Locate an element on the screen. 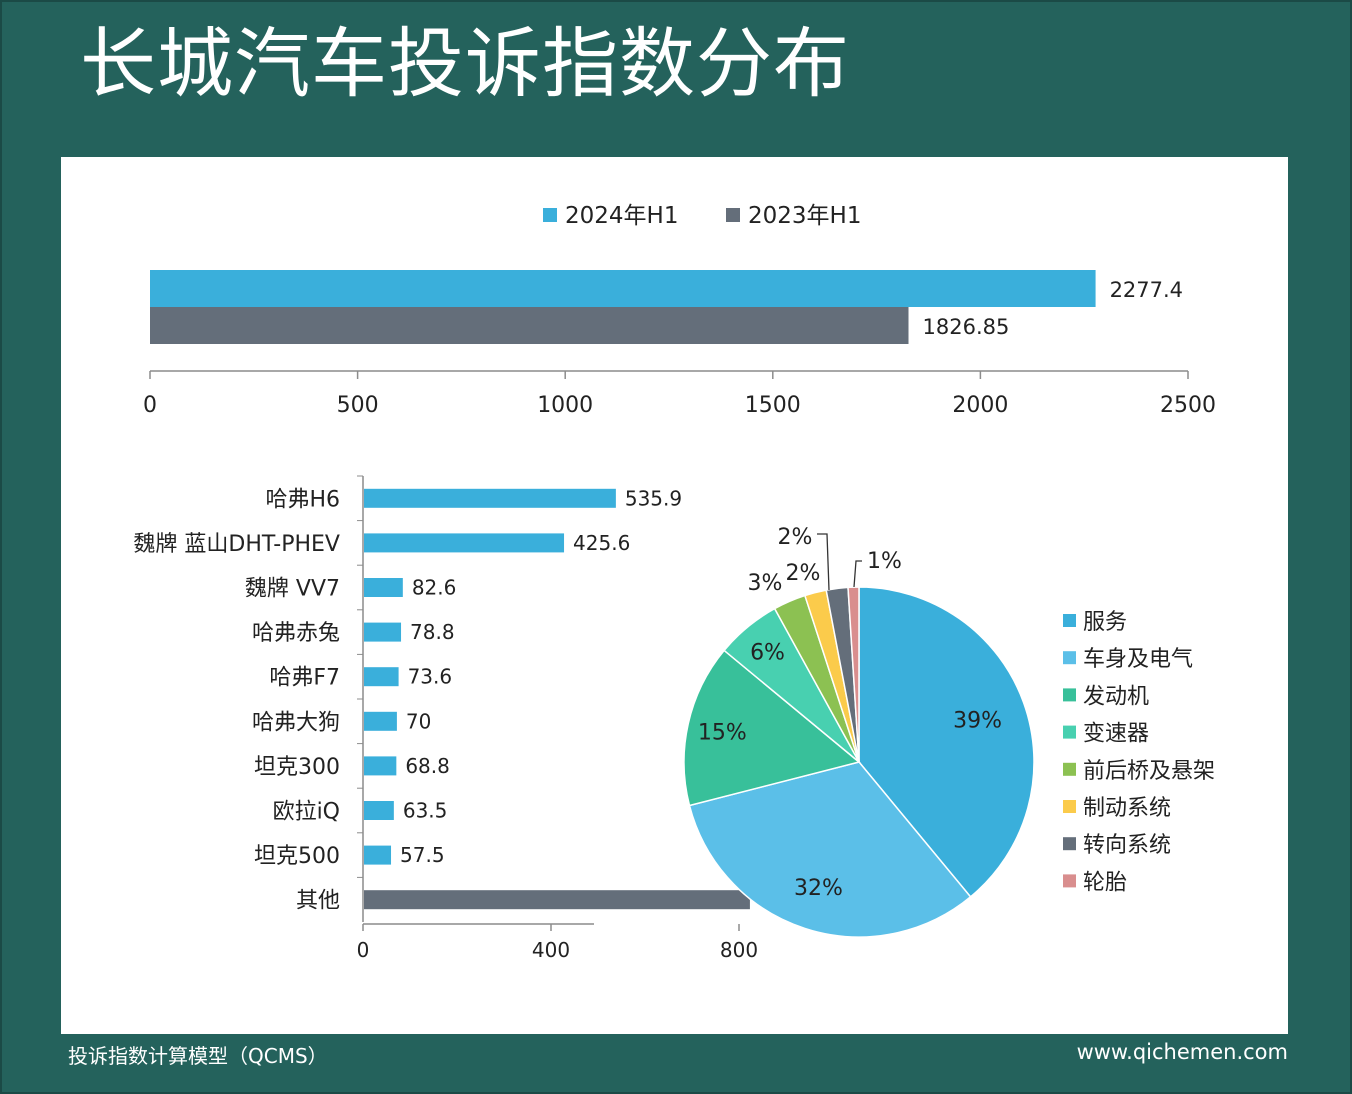 This screenshot has height=1094, width=1352. model-bar-label-4: 73.6 is located at coordinates (430, 677).